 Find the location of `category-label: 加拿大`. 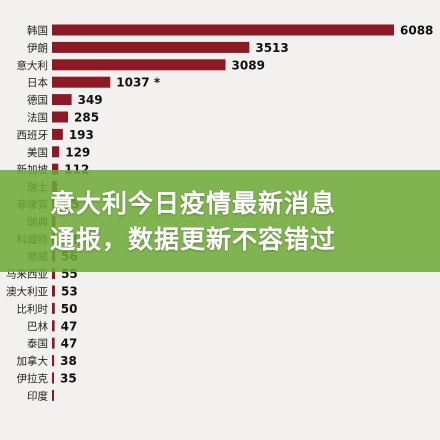

category-label: 加拿大 is located at coordinates (33, 361).